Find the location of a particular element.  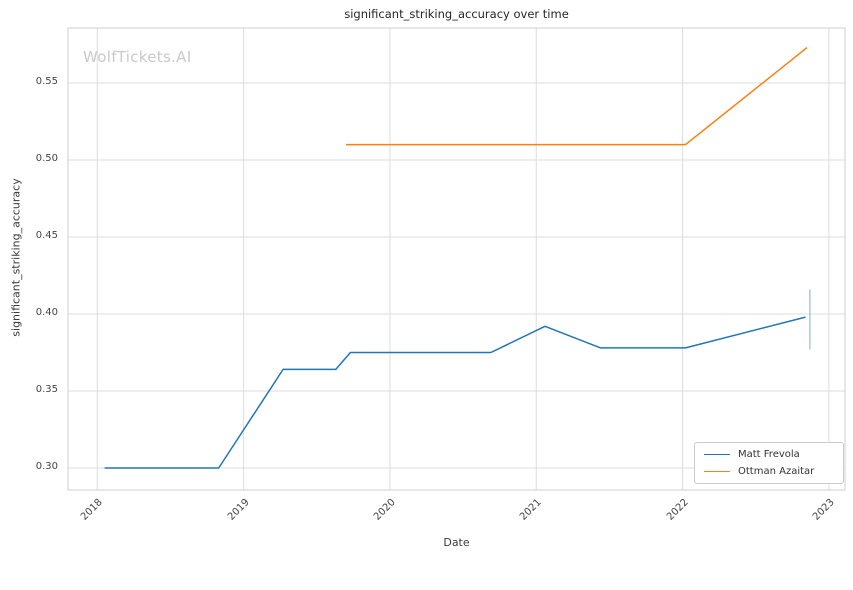

legend-item: Ottman Azaitar is located at coordinates (769, 471).